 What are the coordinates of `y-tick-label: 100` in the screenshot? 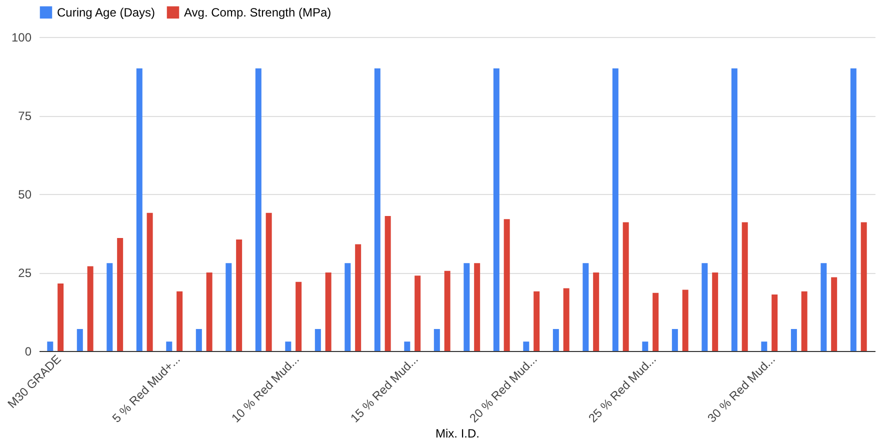 It's located at (21, 37).